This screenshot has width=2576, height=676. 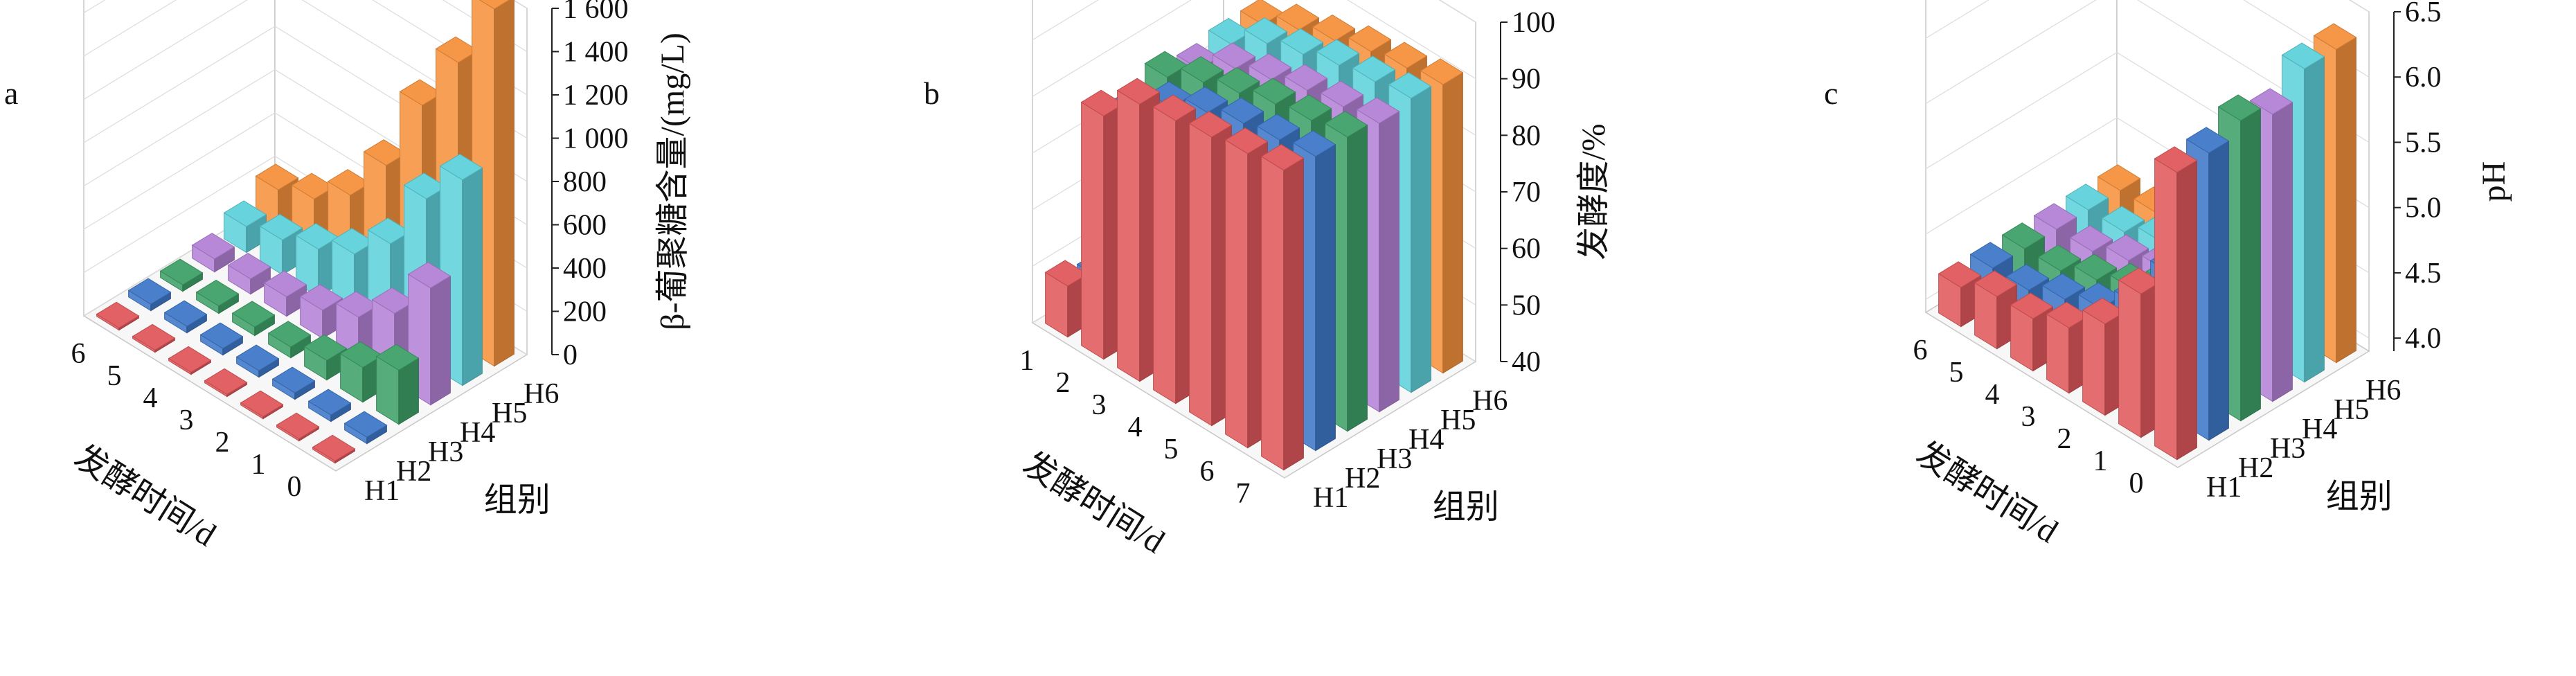 What do you see at coordinates (1362, 479) in the screenshot?
I see `y-tick-label: H2` at bounding box center [1362, 479].